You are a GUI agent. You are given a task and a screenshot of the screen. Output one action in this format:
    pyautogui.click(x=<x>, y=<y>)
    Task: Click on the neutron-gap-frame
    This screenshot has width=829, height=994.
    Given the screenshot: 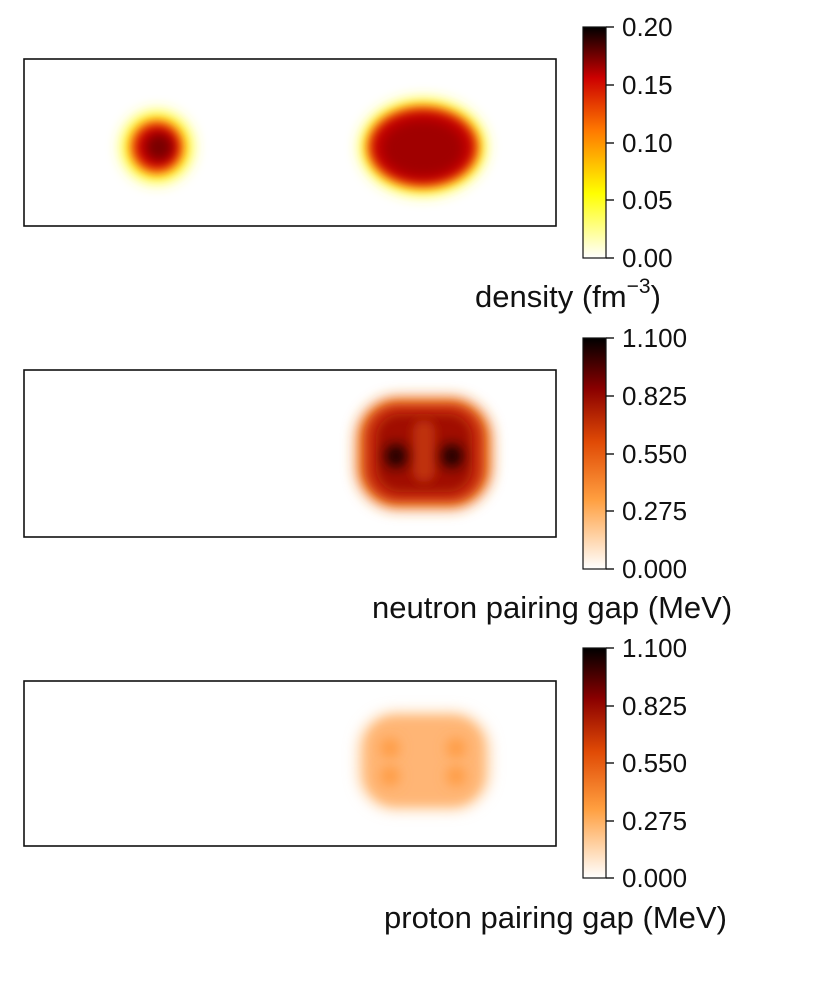 What is the action you would take?
    pyautogui.click(x=290, y=453)
    